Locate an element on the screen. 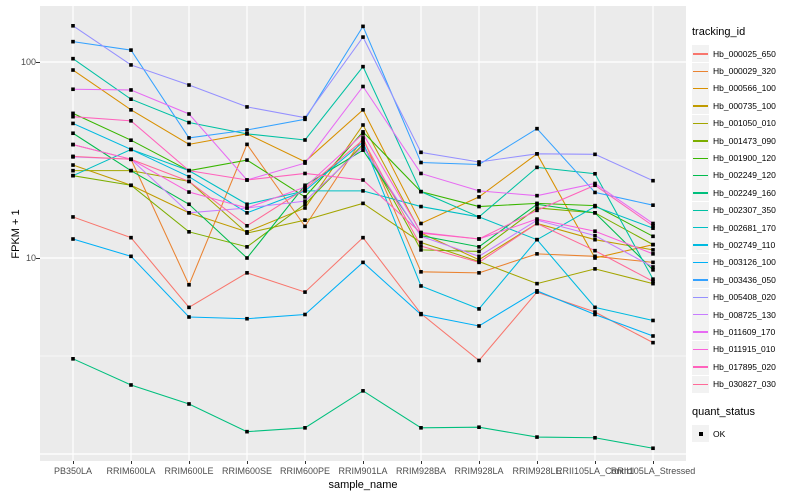  x-tick-label: PB350LA is located at coordinates (73, 471).